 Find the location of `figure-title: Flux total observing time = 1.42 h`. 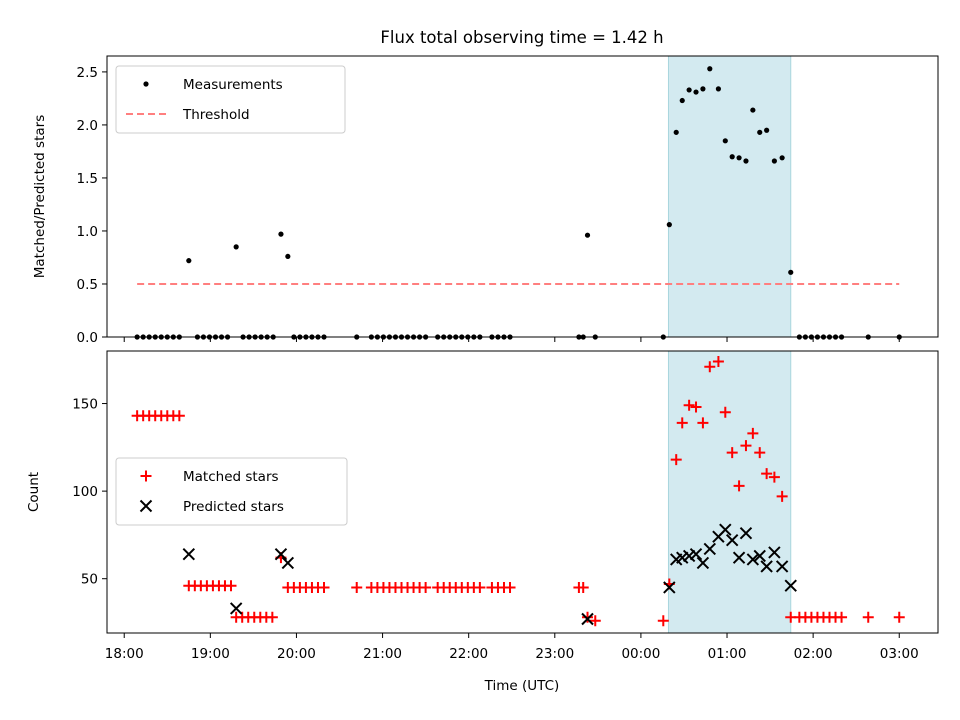

figure-title: Flux total observing time = 1.42 h is located at coordinates (521, 37).